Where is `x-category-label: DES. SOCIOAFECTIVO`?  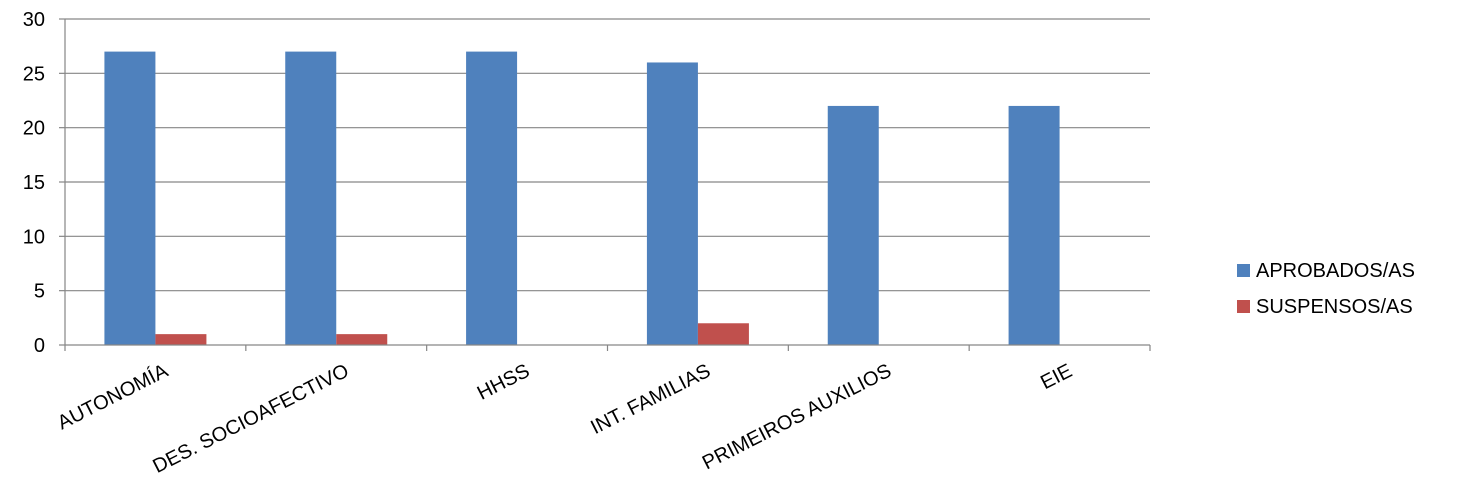 x-category-label: DES. SOCIOAFECTIVO is located at coordinates (250, 419).